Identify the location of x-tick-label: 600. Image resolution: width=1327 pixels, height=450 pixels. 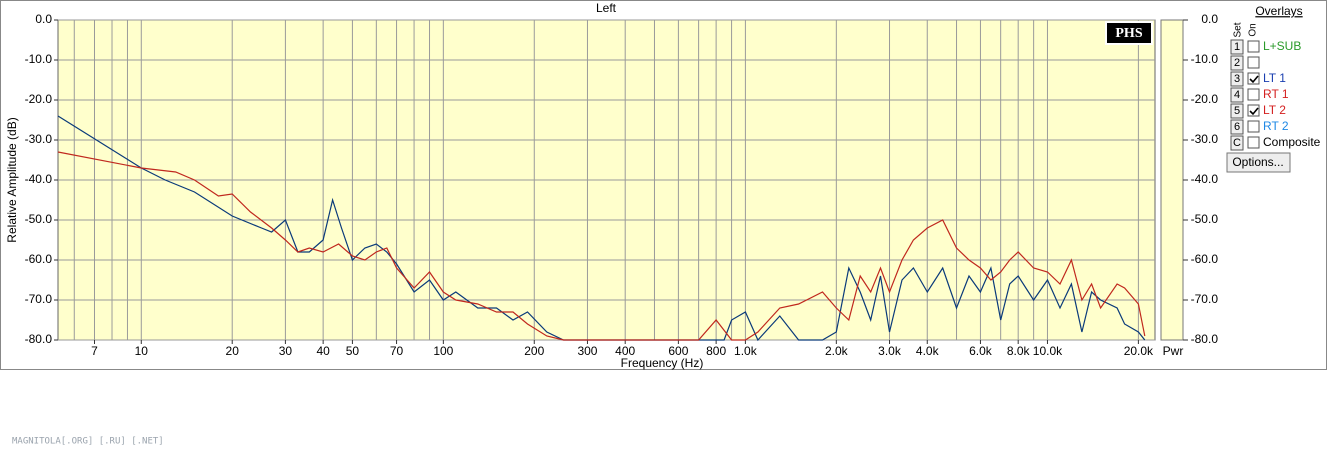
(678, 351).